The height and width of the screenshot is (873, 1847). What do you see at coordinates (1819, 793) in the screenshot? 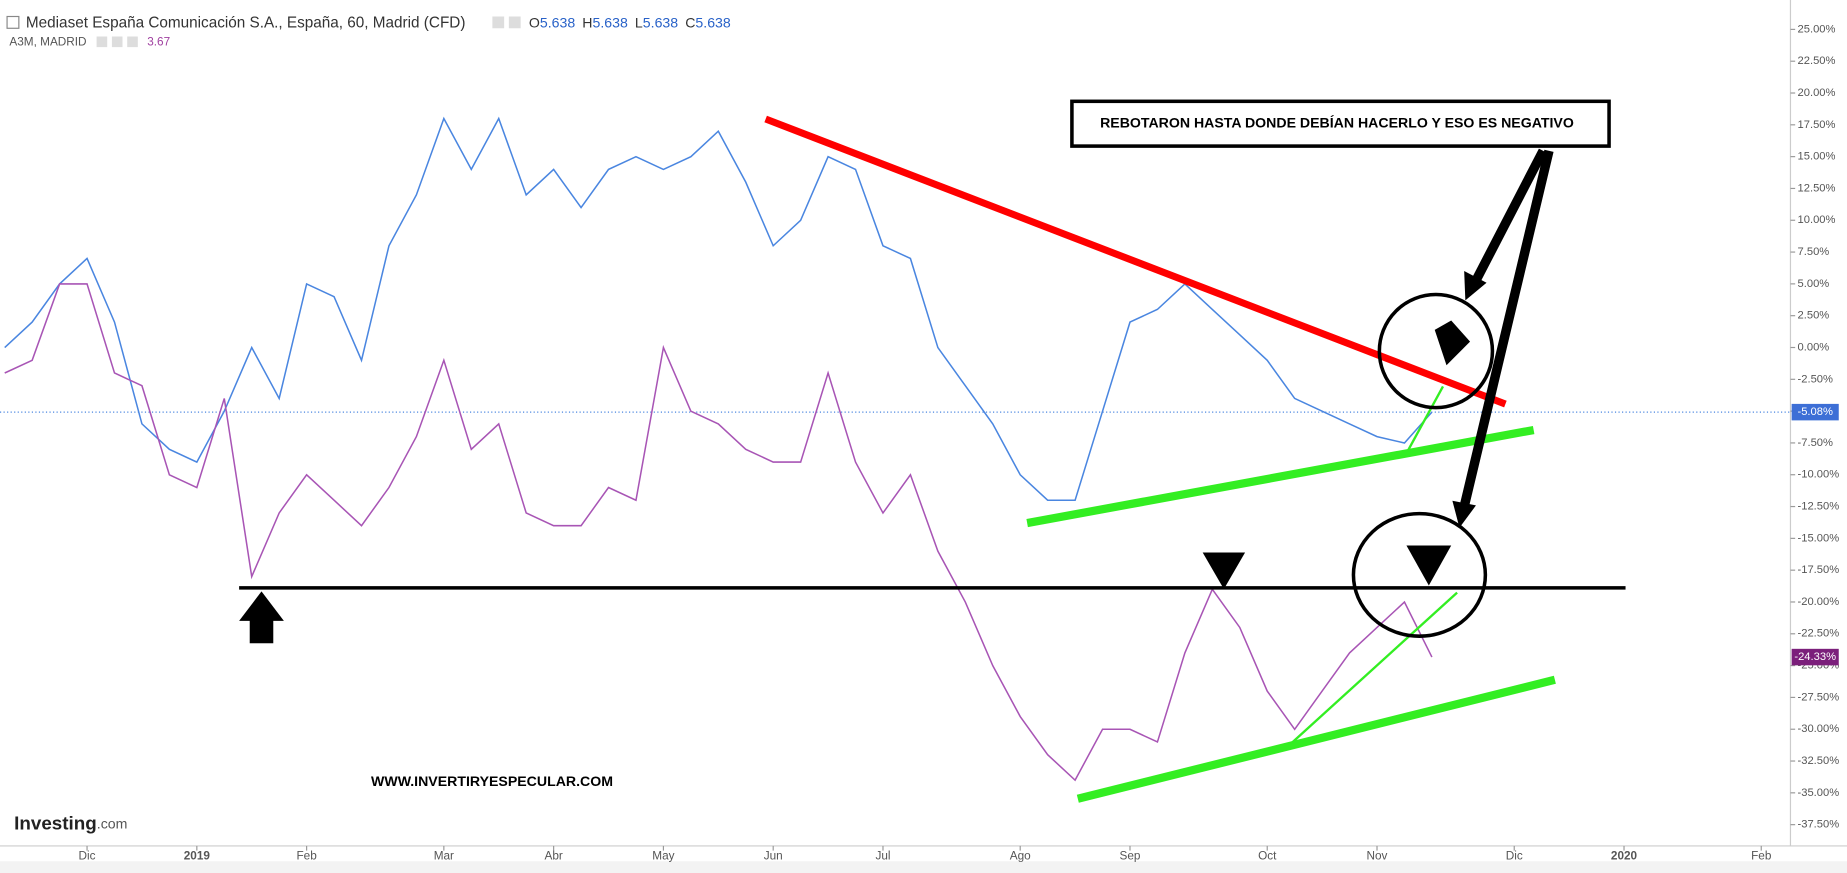
I see `y-tick-label: -35.00%` at bounding box center [1819, 793].